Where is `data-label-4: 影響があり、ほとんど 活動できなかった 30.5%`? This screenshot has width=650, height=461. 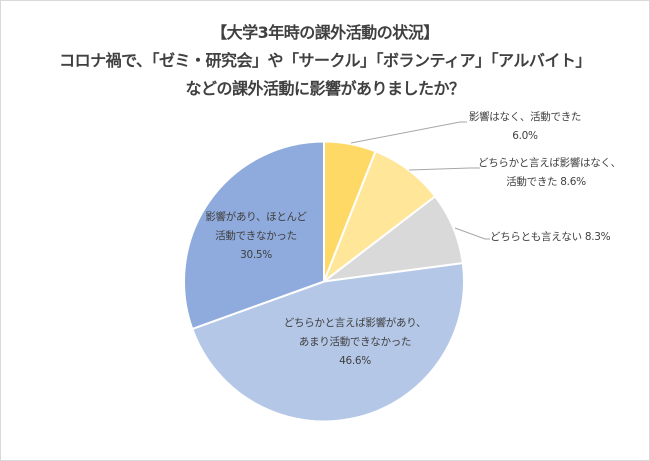
data-label-4: 影響があり、ほとんど 活動できなかった 30.5% is located at coordinates (256, 236).